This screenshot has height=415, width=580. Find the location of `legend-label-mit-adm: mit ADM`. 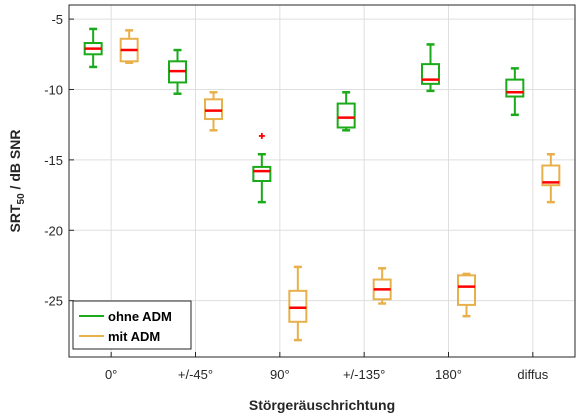

legend-label-mit-adm: mit ADM is located at coordinates (134, 336).